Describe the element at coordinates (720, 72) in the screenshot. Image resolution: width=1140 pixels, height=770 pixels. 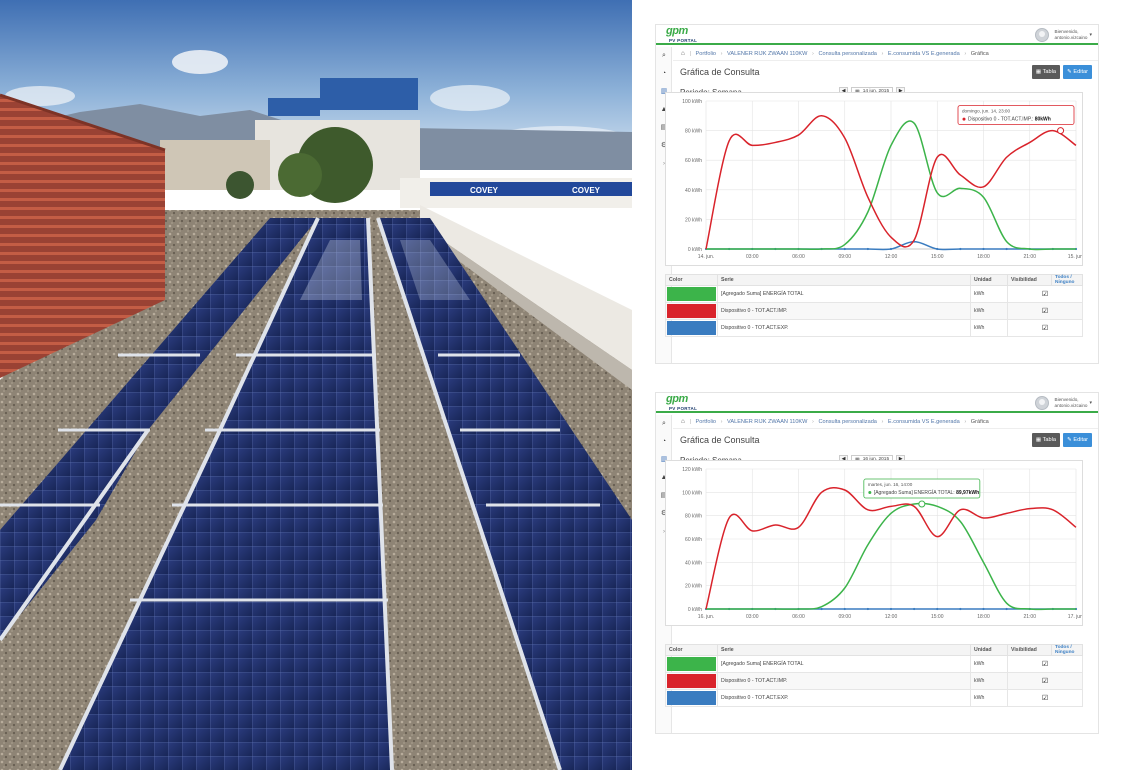
I see `page-title: Gráfica de Consulta` at that location.